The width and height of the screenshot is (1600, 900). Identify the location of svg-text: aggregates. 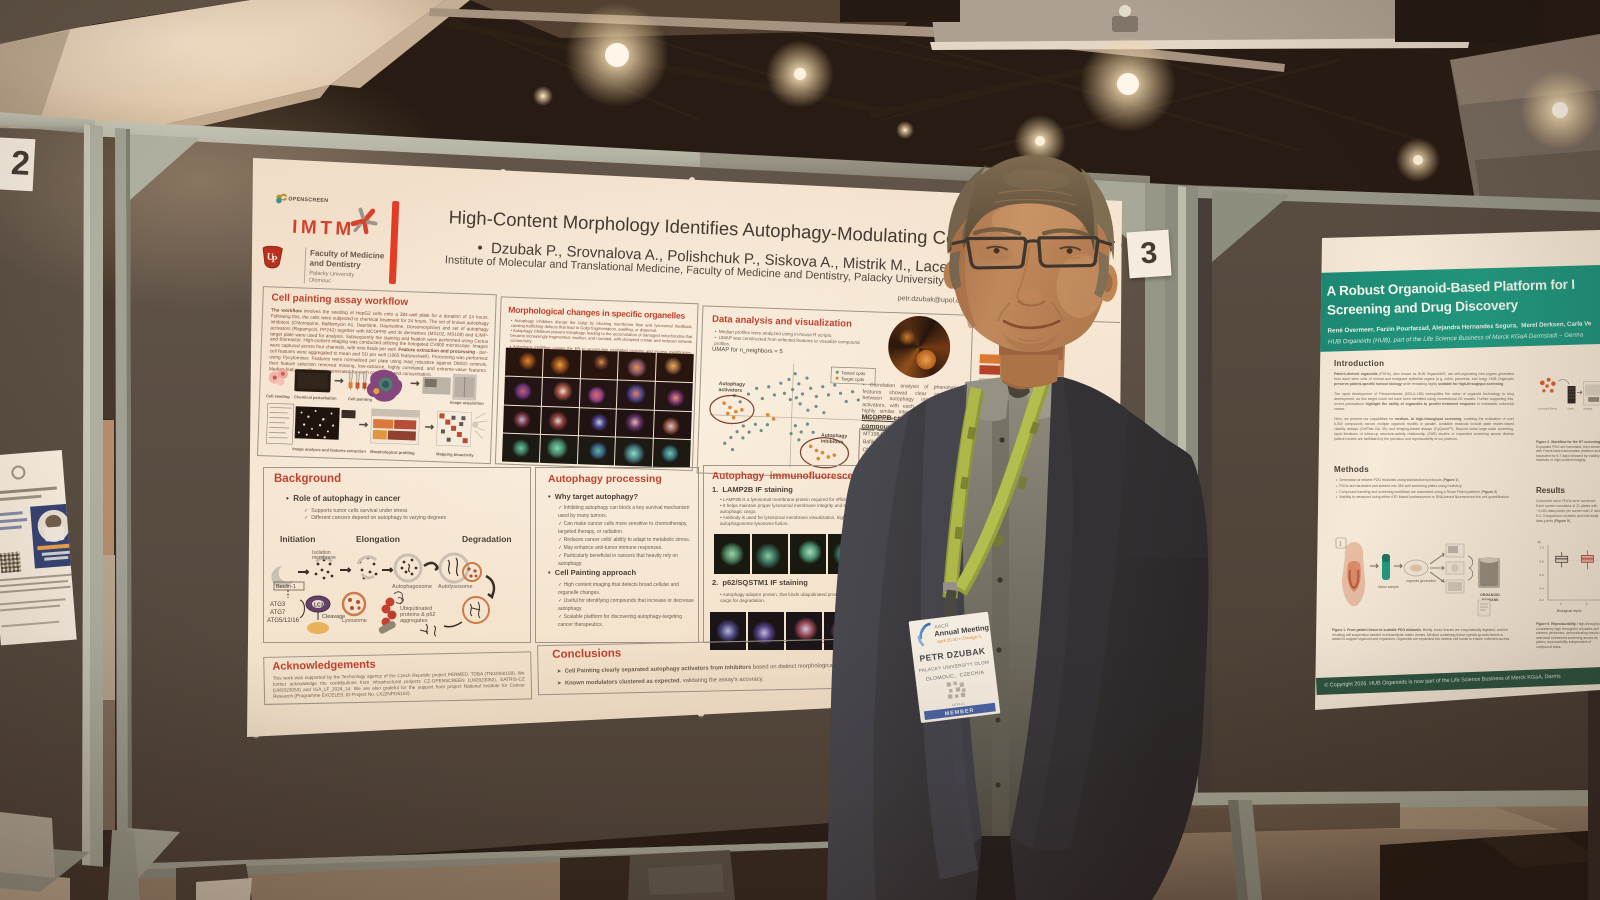
(414, 621).